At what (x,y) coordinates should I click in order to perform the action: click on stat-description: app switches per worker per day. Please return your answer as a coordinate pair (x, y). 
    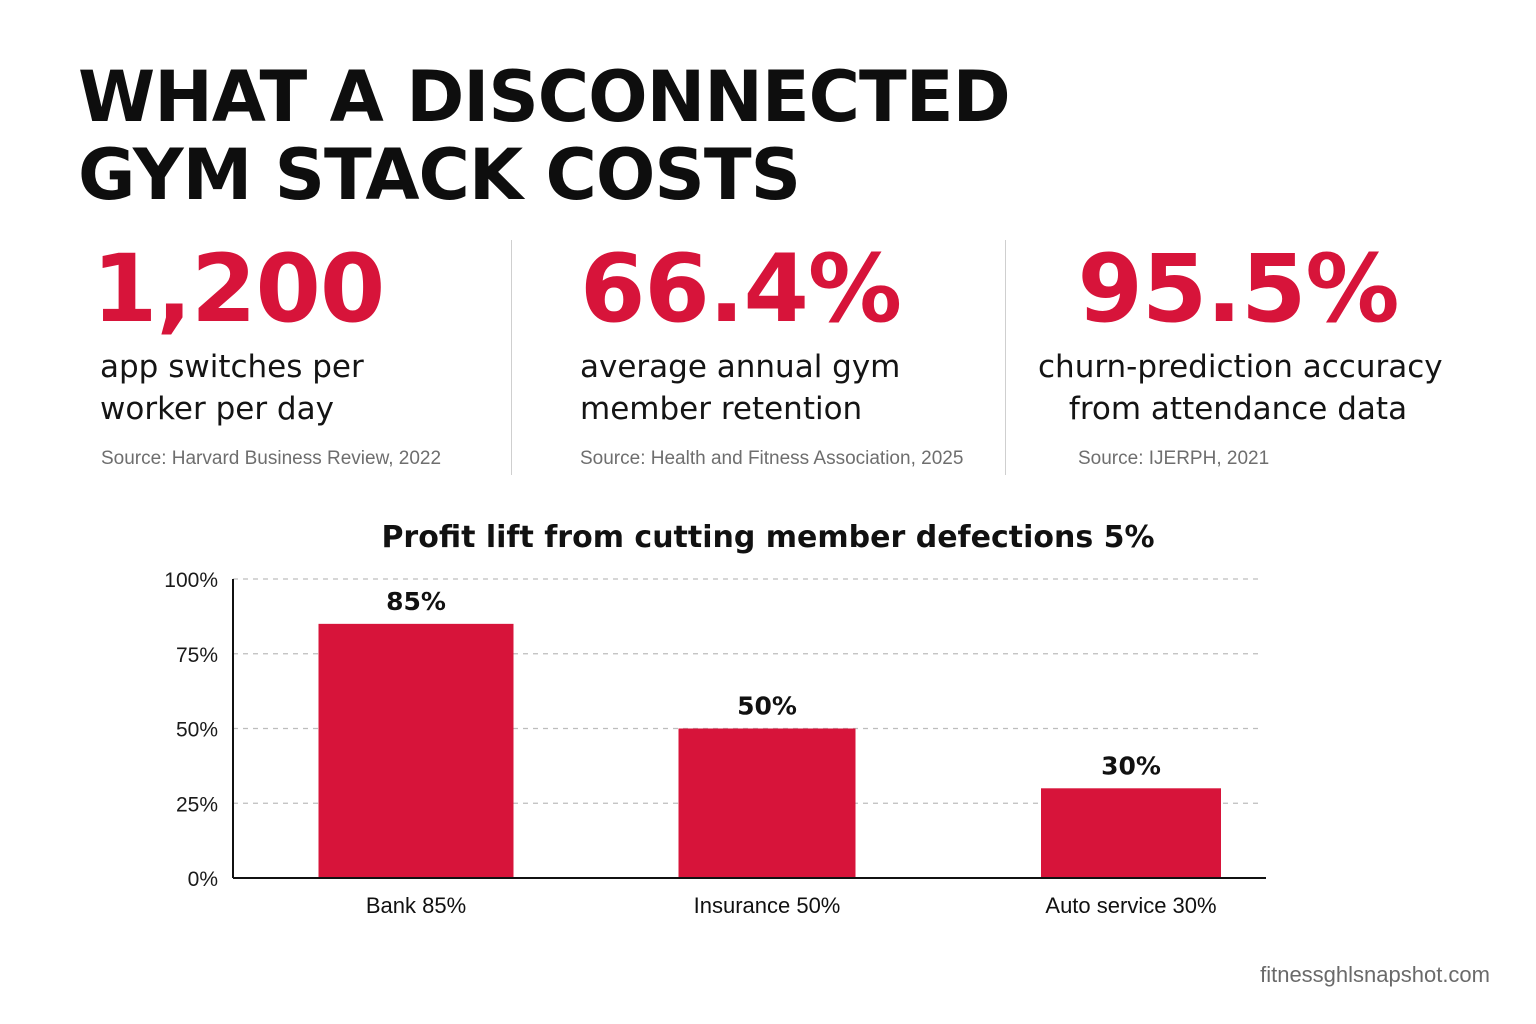
    Looking at the image, I should click on (242, 388).